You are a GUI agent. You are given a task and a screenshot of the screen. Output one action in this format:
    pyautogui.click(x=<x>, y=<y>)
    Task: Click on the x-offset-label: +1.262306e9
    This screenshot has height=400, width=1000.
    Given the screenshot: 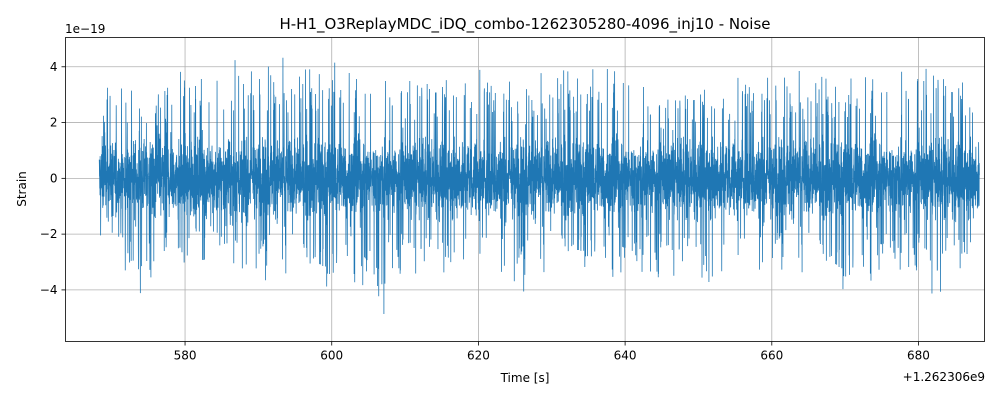 What is the action you would take?
    pyautogui.click(x=944, y=377)
    